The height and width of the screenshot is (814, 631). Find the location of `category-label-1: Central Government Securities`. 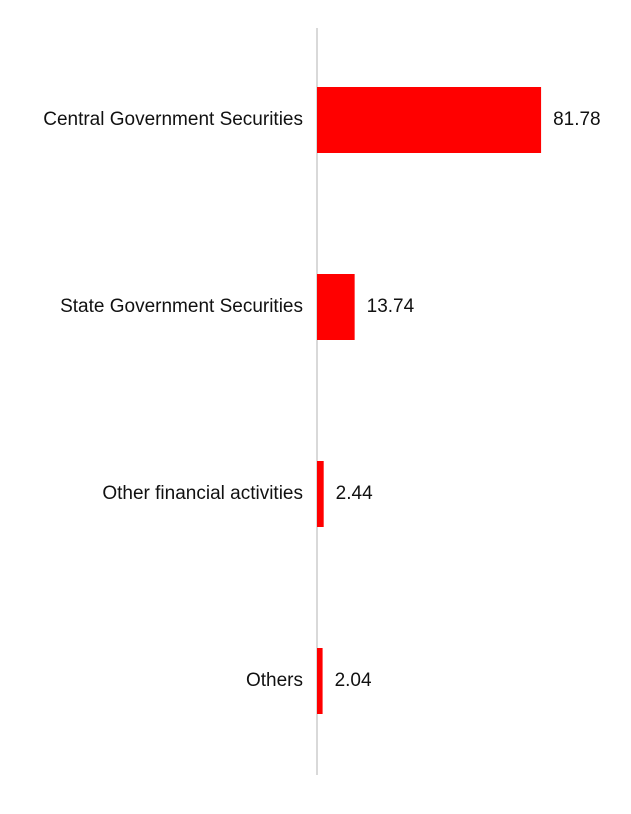

category-label-1: Central Government Securities is located at coordinates (173, 119).